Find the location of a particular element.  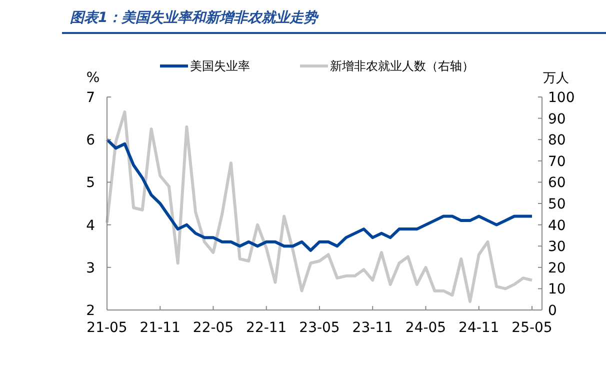

y2-tick-label: 80 is located at coordinates (557, 140).